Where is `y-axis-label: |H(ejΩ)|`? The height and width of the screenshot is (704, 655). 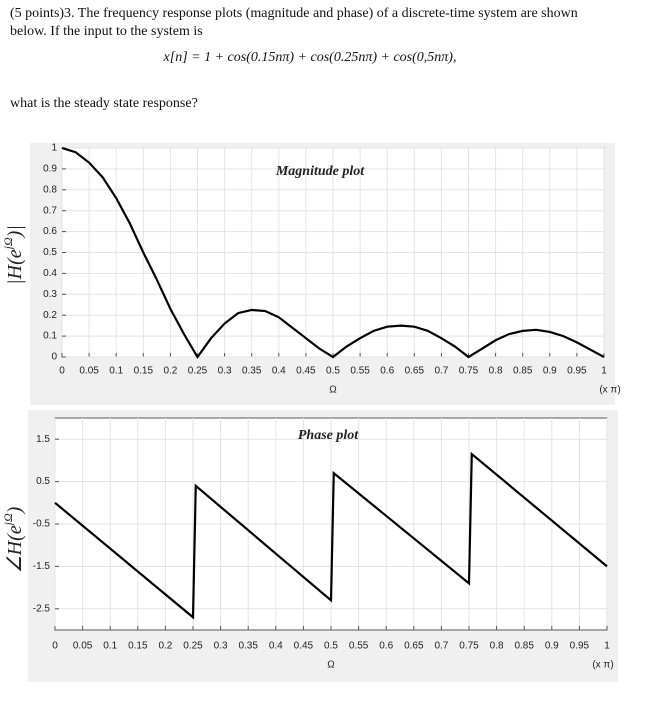 y-axis-label: |H(ejΩ)| is located at coordinates (13, 255).